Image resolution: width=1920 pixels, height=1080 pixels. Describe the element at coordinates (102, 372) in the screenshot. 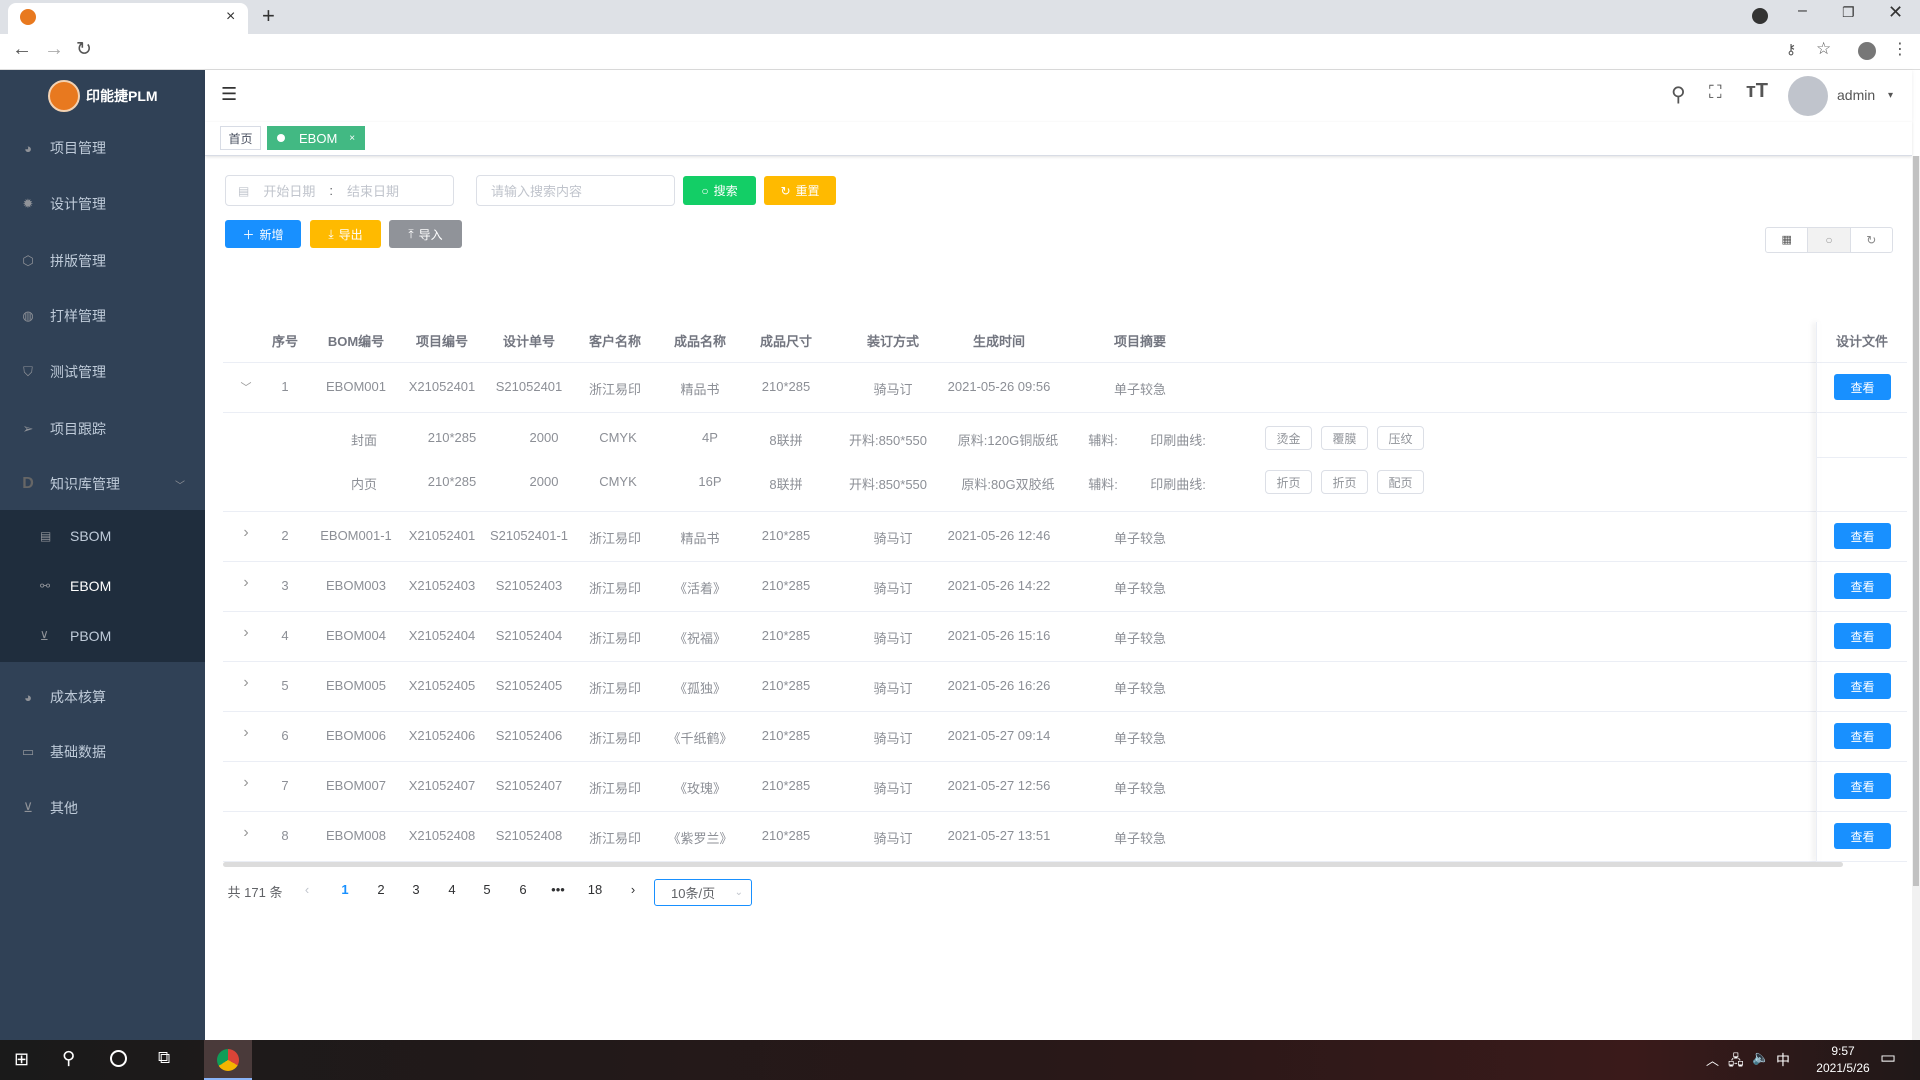

I see `sidebar-item-4: ⛉ 测试管理` at that location.